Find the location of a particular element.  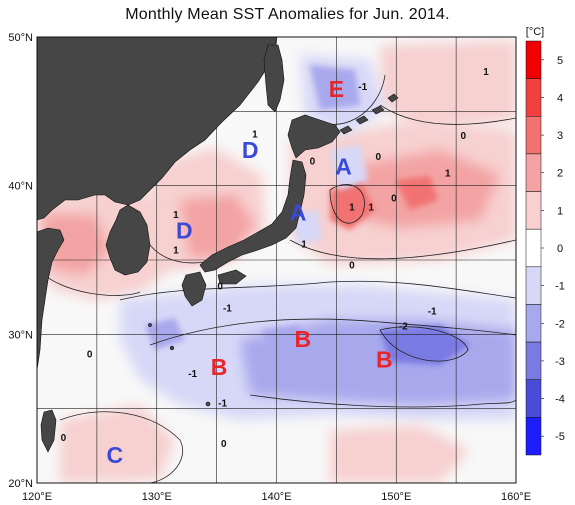

colorbar-label: 1 is located at coordinates (560, 211).